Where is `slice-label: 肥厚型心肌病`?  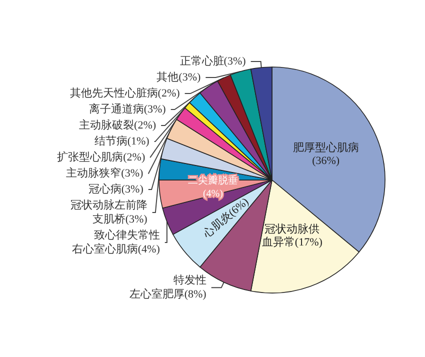 slice-label: 肥厚型心肌病 is located at coordinates (325, 147).